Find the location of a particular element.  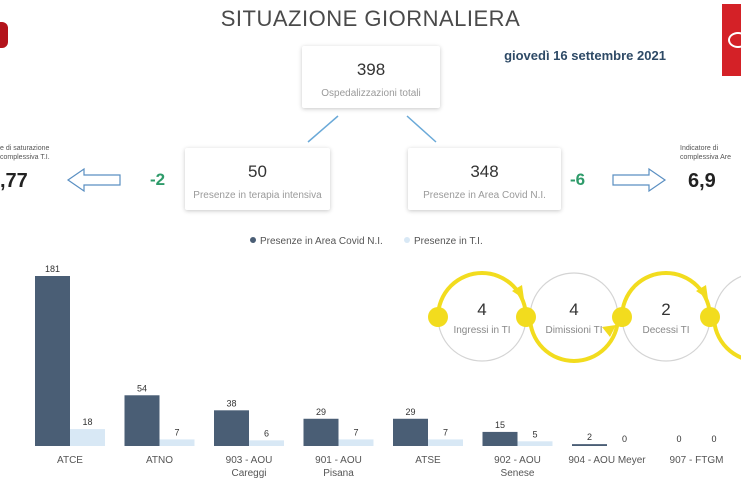

category-label-5: 902 - AOU is located at coordinates (517, 460).